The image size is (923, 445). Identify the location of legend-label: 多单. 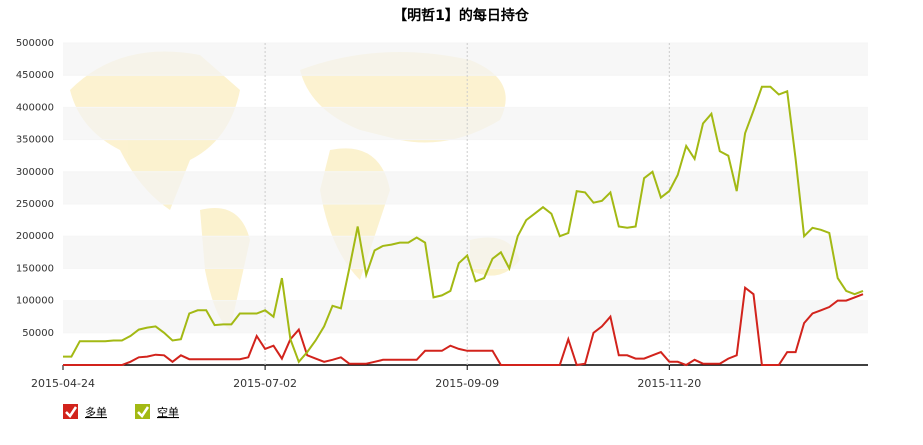
(96, 412).